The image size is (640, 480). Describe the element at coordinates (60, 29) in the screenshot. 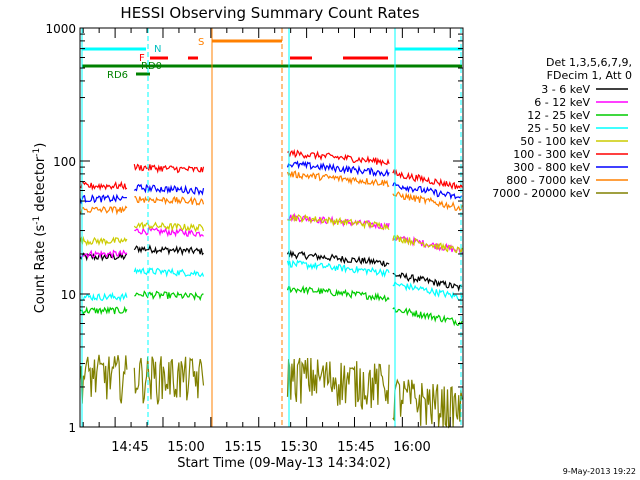

I see `y-tick-label-1000: 1000` at that location.